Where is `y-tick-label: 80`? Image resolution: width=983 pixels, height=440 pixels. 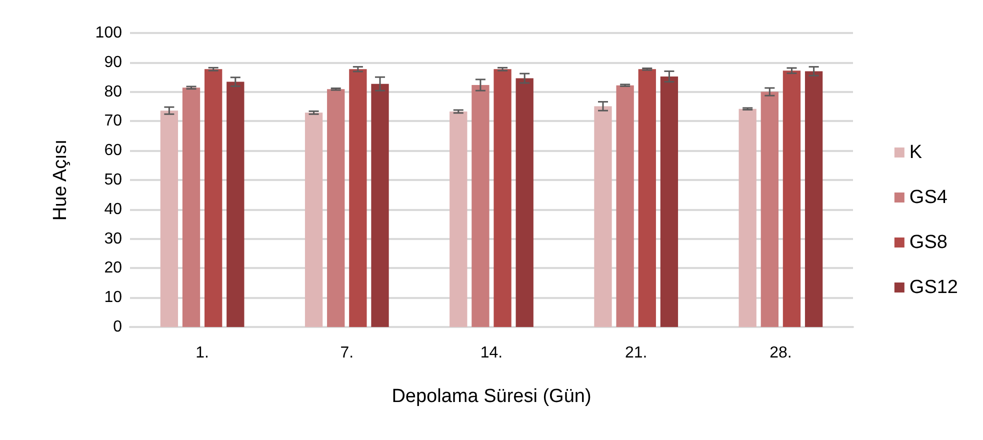
y-tick-label: 80 is located at coordinates (113, 91).